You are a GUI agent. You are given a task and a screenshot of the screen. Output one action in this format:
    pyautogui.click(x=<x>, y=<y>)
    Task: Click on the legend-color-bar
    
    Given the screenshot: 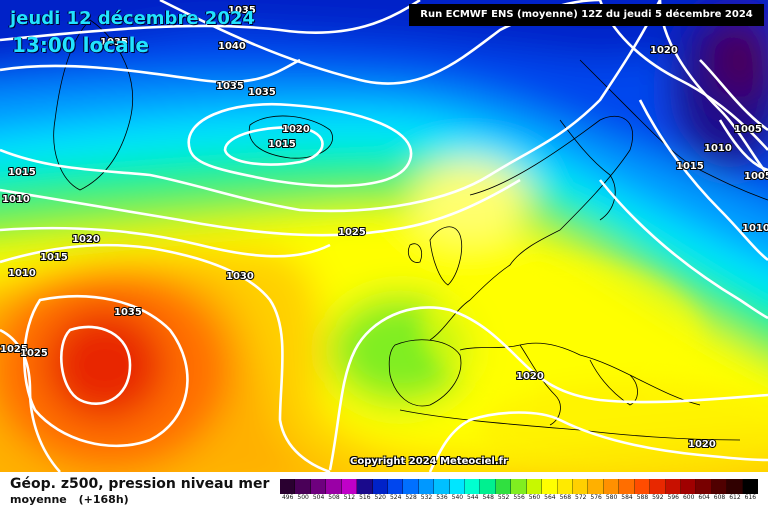 What is the action you would take?
    pyautogui.click(x=519, y=486)
    